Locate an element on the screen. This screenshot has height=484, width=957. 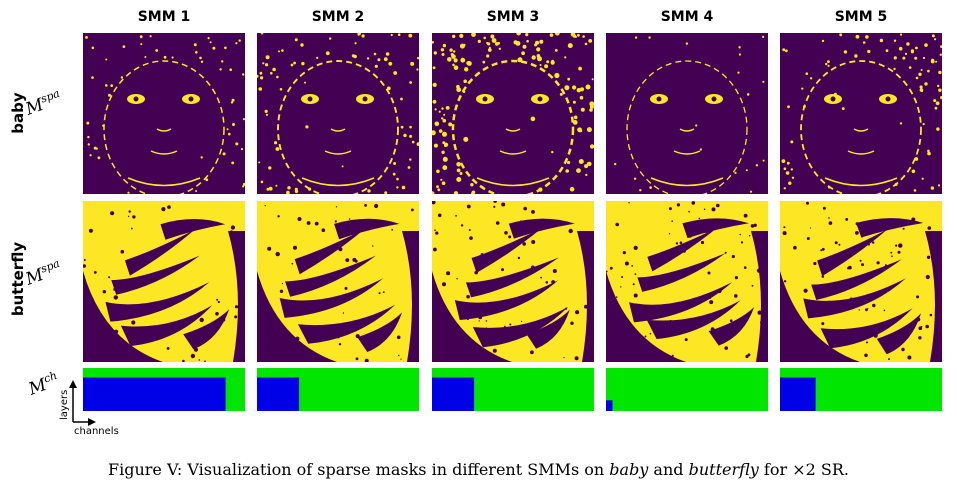
channel-mask-smm4 is located at coordinates (687, 389).